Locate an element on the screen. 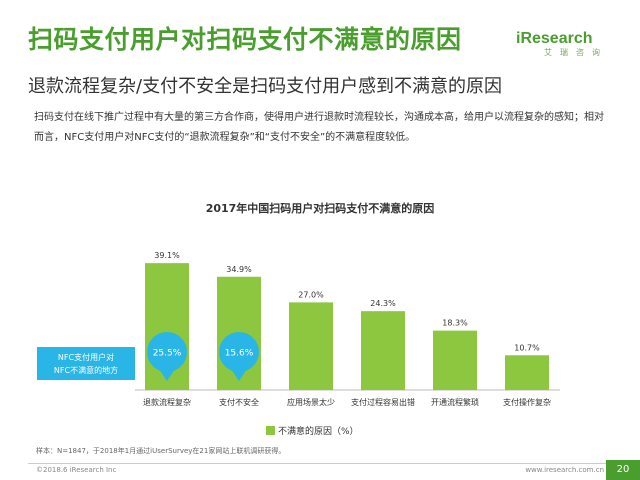 This screenshot has width=640, height=480. chart-legend: 不满意的原因（%） is located at coordinates (312, 430).